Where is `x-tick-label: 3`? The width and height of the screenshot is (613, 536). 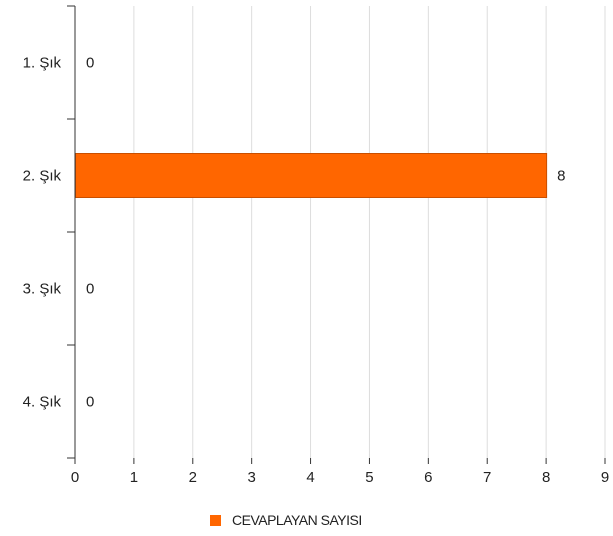
x-tick-label: 3 is located at coordinates (251, 477).